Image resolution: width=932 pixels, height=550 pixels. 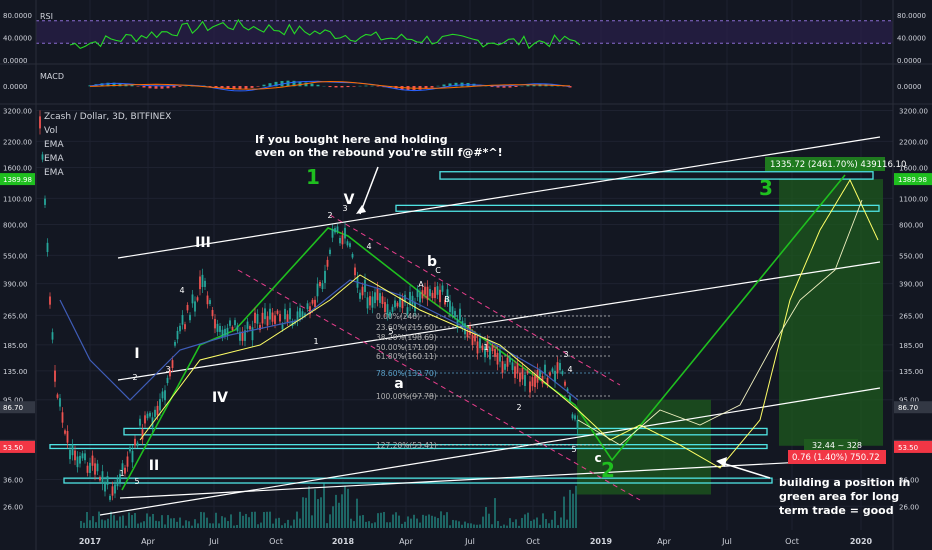 What do you see at coordinates (597, 458) in the screenshot?
I see `wave-label: c` at bounding box center [597, 458].